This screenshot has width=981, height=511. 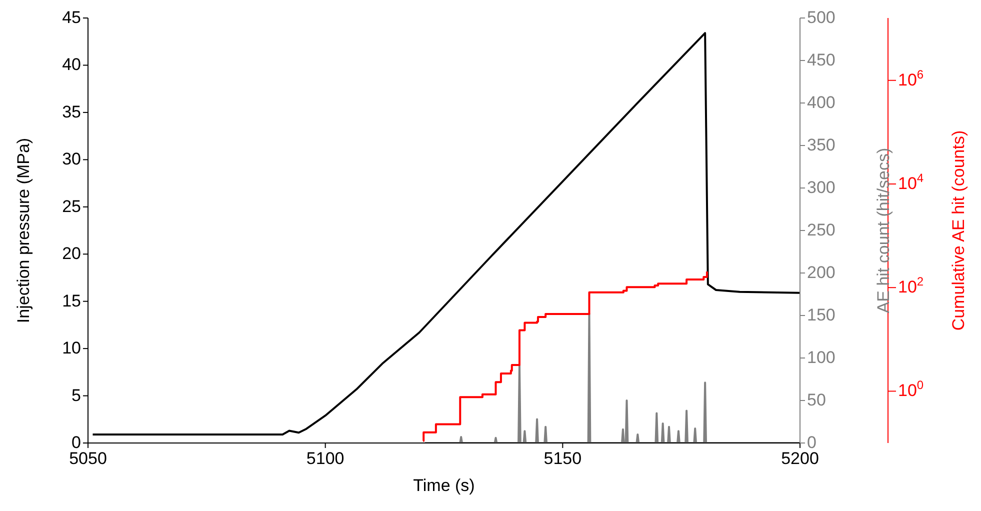 What do you see at coordinates (816, 400) in the screenshot?
I see `y2-tick-label: 50` at bounding box center [816, 400].